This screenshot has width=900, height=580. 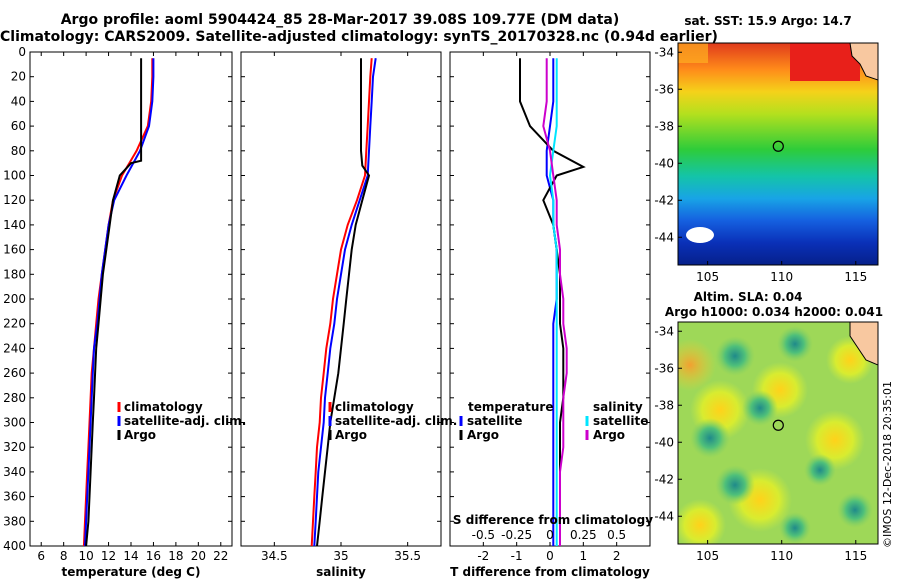 What do you see at coordinates (85, 556) in the screenshot?
I see `x-tick-label: 10` at bounding box center [85, 556].